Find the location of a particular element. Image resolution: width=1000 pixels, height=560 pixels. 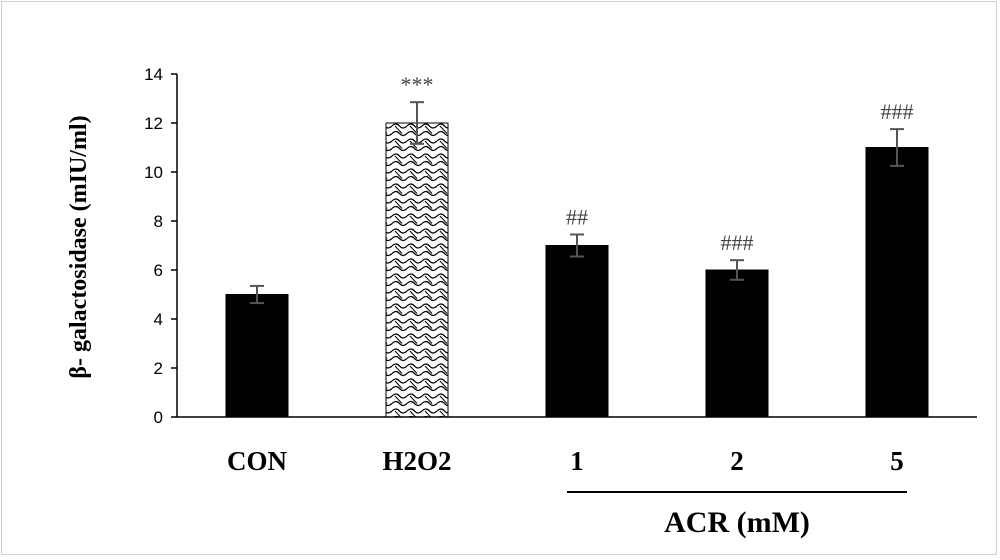

acr-group-label: ACR (mM) is located at coordinates (737, 522).